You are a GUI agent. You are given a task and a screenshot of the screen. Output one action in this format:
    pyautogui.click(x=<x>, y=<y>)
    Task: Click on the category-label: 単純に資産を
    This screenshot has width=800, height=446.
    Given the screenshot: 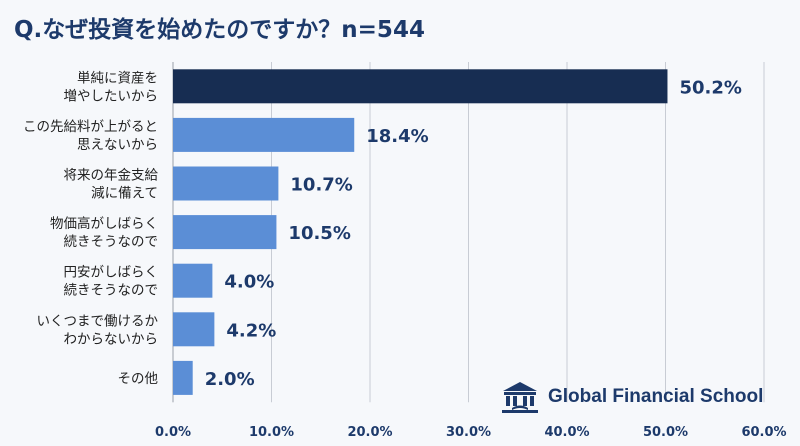 What is the action you would take?
    pyautogui.click(x=117, y=78)
    